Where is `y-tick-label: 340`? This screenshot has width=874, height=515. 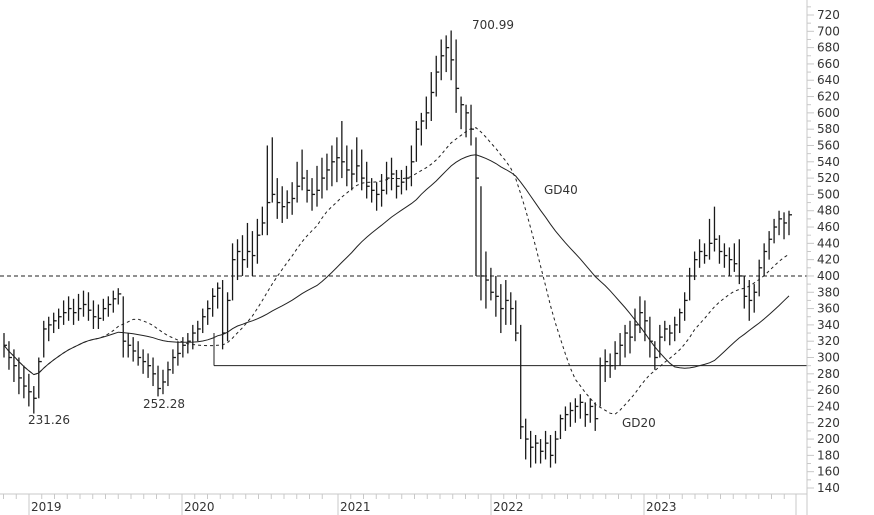 y-tick-label: 340 is located at coordinates (828, 325).